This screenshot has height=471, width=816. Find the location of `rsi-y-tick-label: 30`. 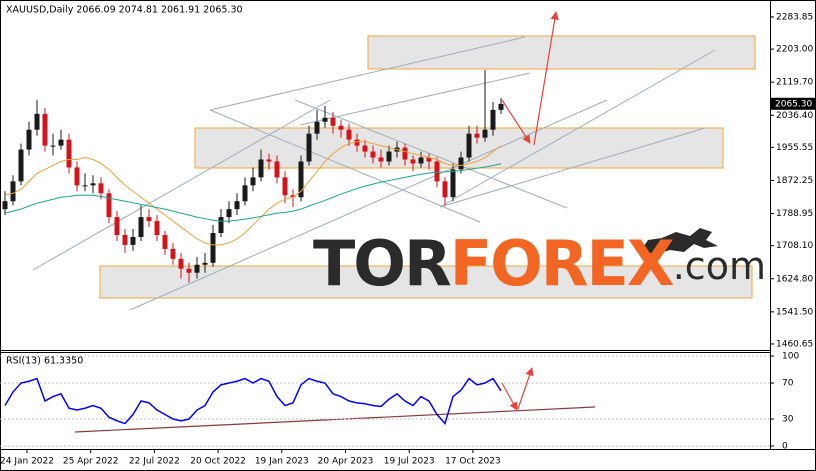

rsi-y-tick-label: 30 is located at coordinates (788, 420).